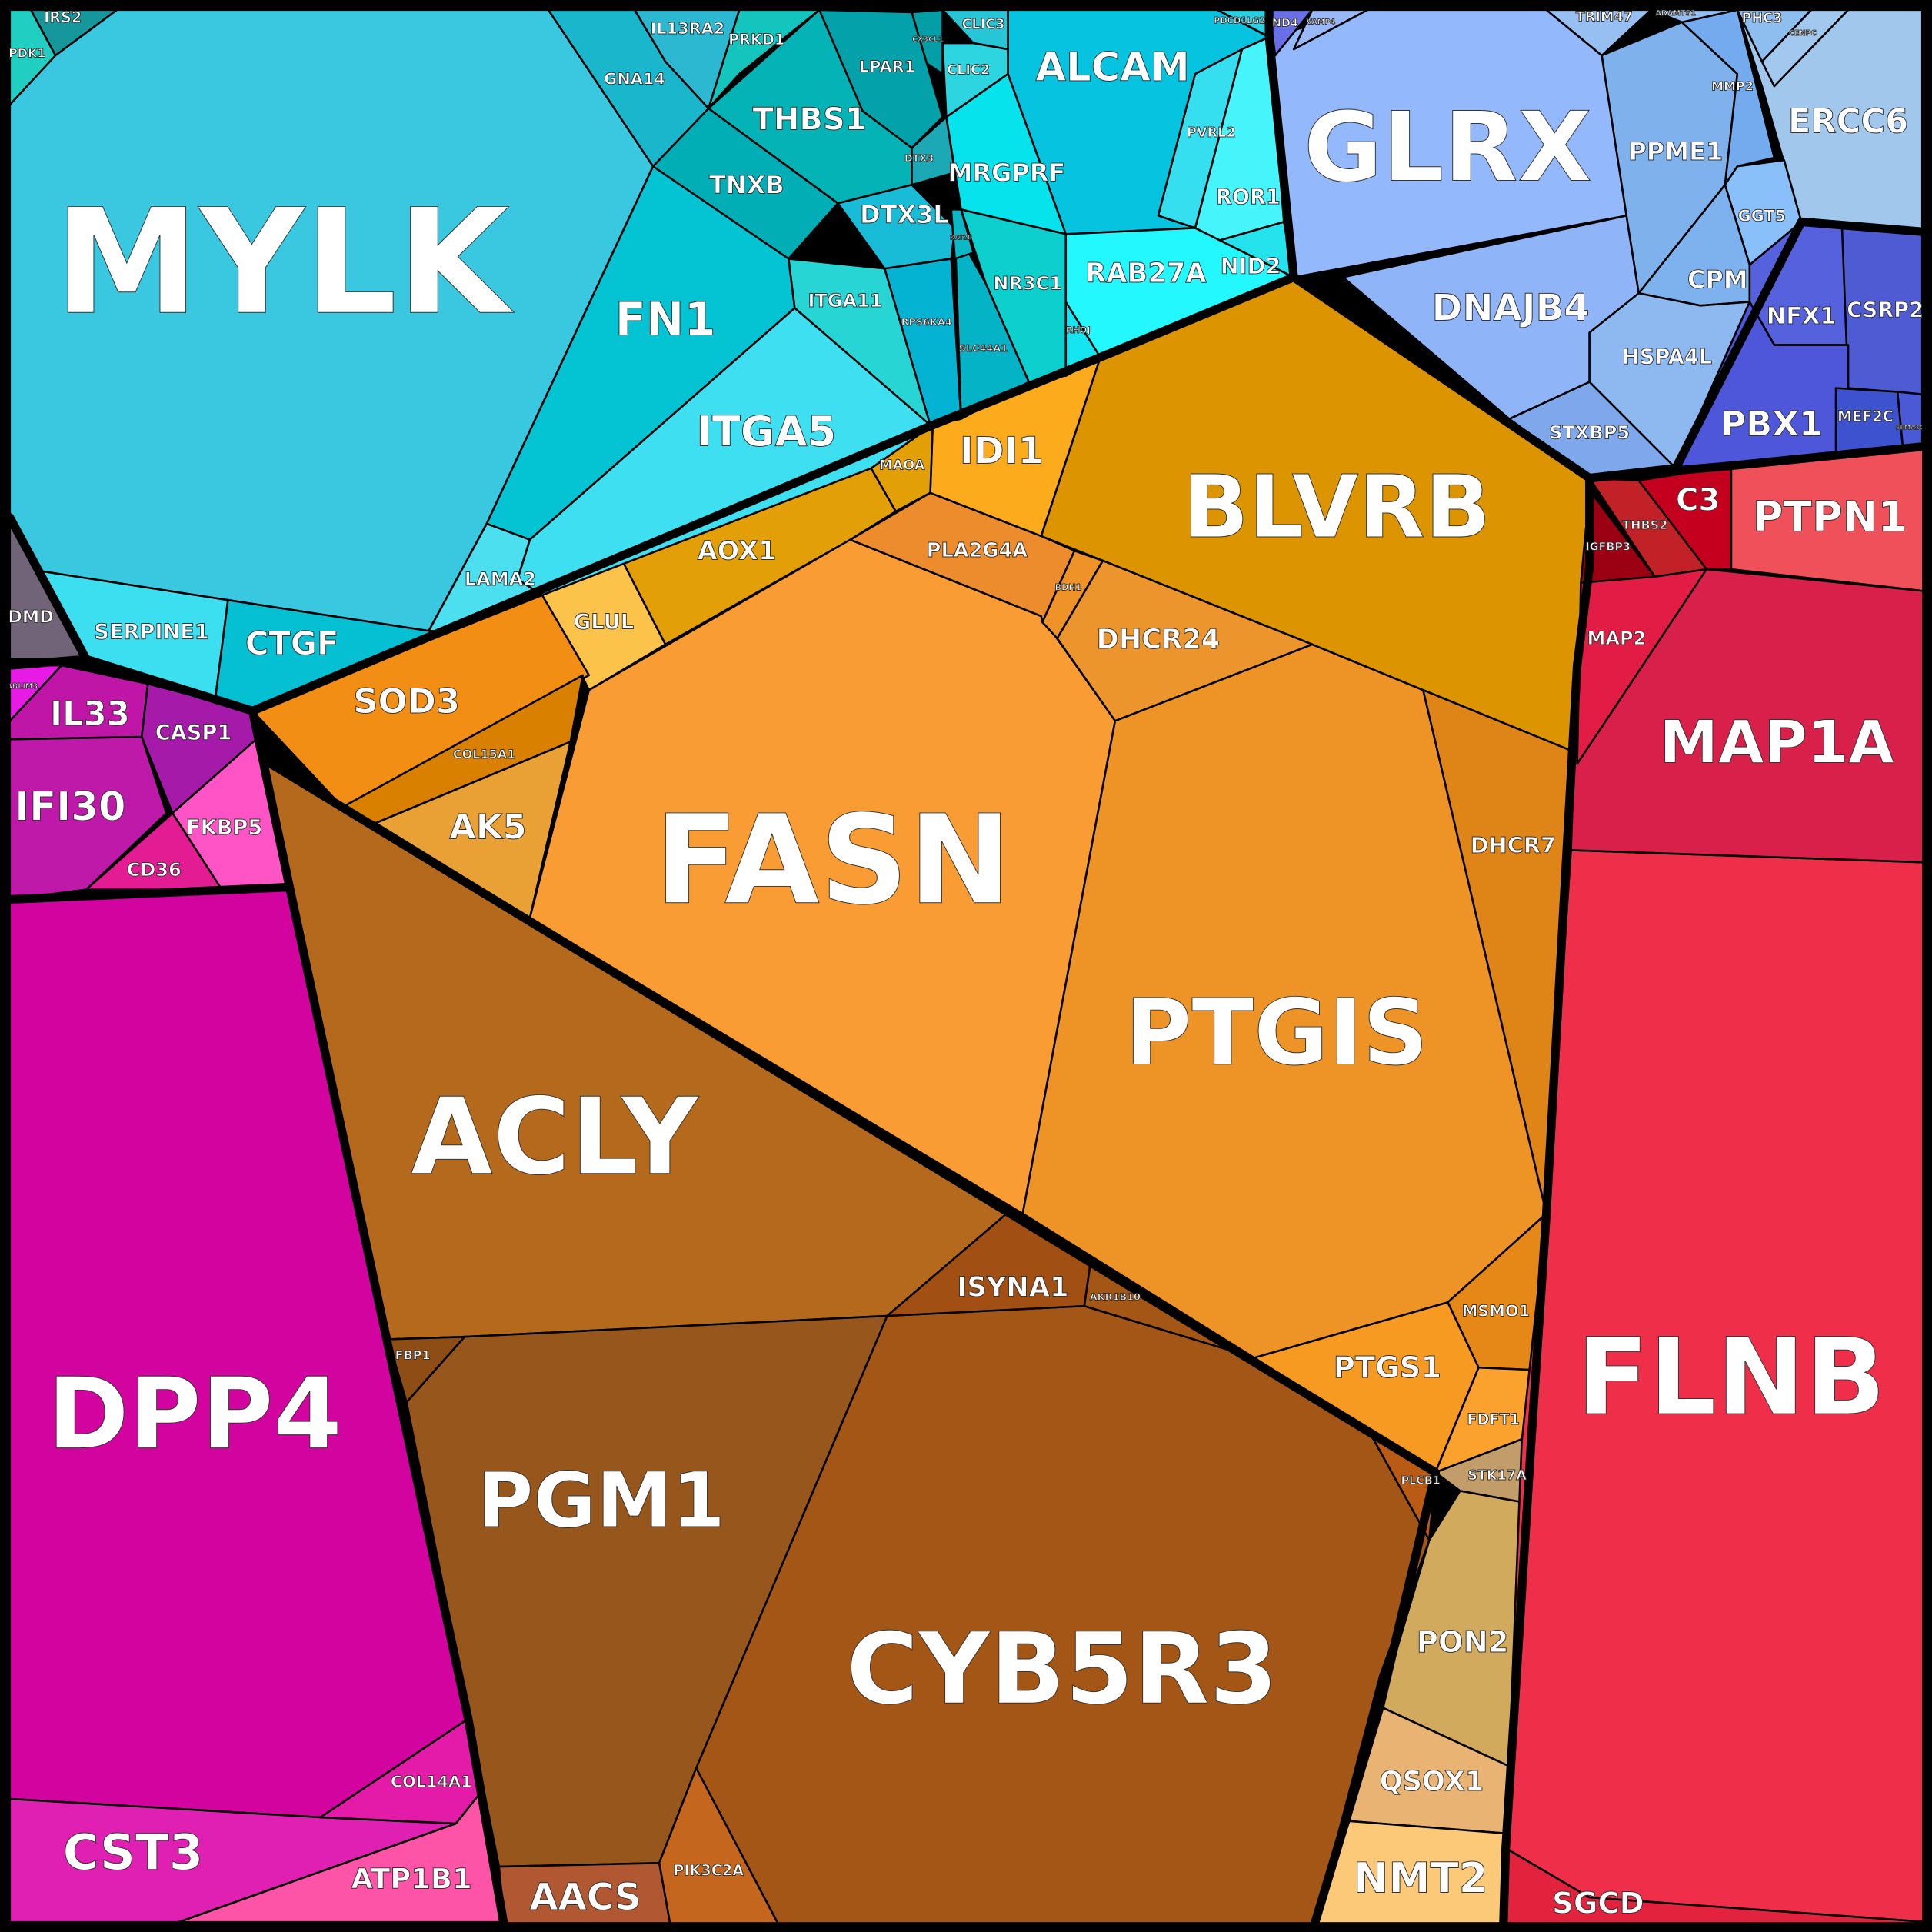  Describe the element at coordinates (756, 39) in the screenshot. I see `cell-label-prkd1: PRKD1` at that location.